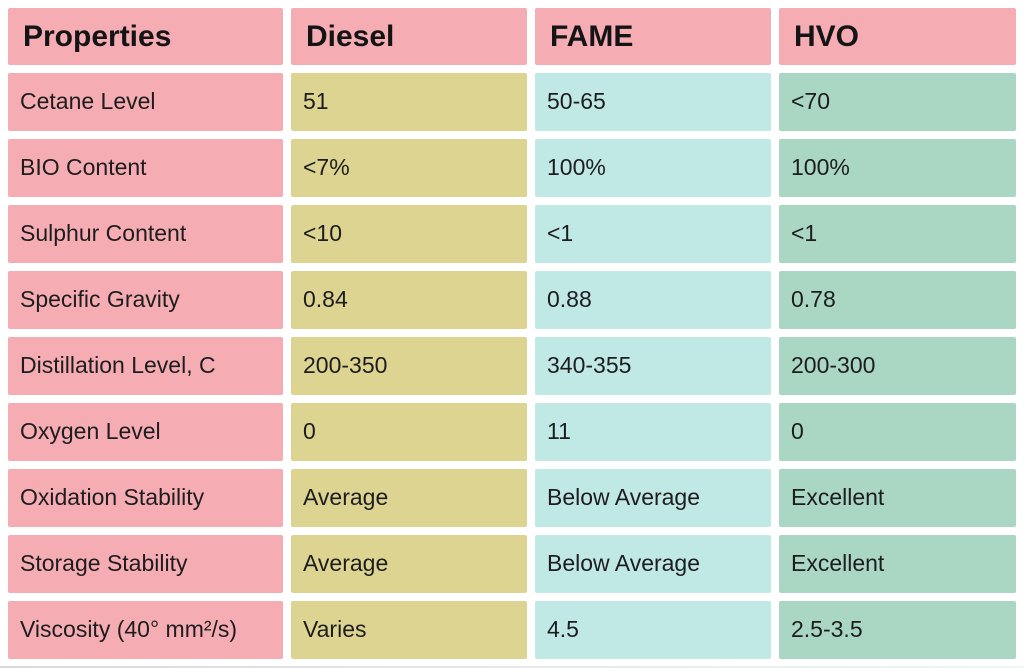 Image resolution: width=1024 pixels, height=668 pixels. What do you see at coordinates (897, 234) in the screenshot?
I see `hvo-value-cell: <1` at bounding box center [897, 234].